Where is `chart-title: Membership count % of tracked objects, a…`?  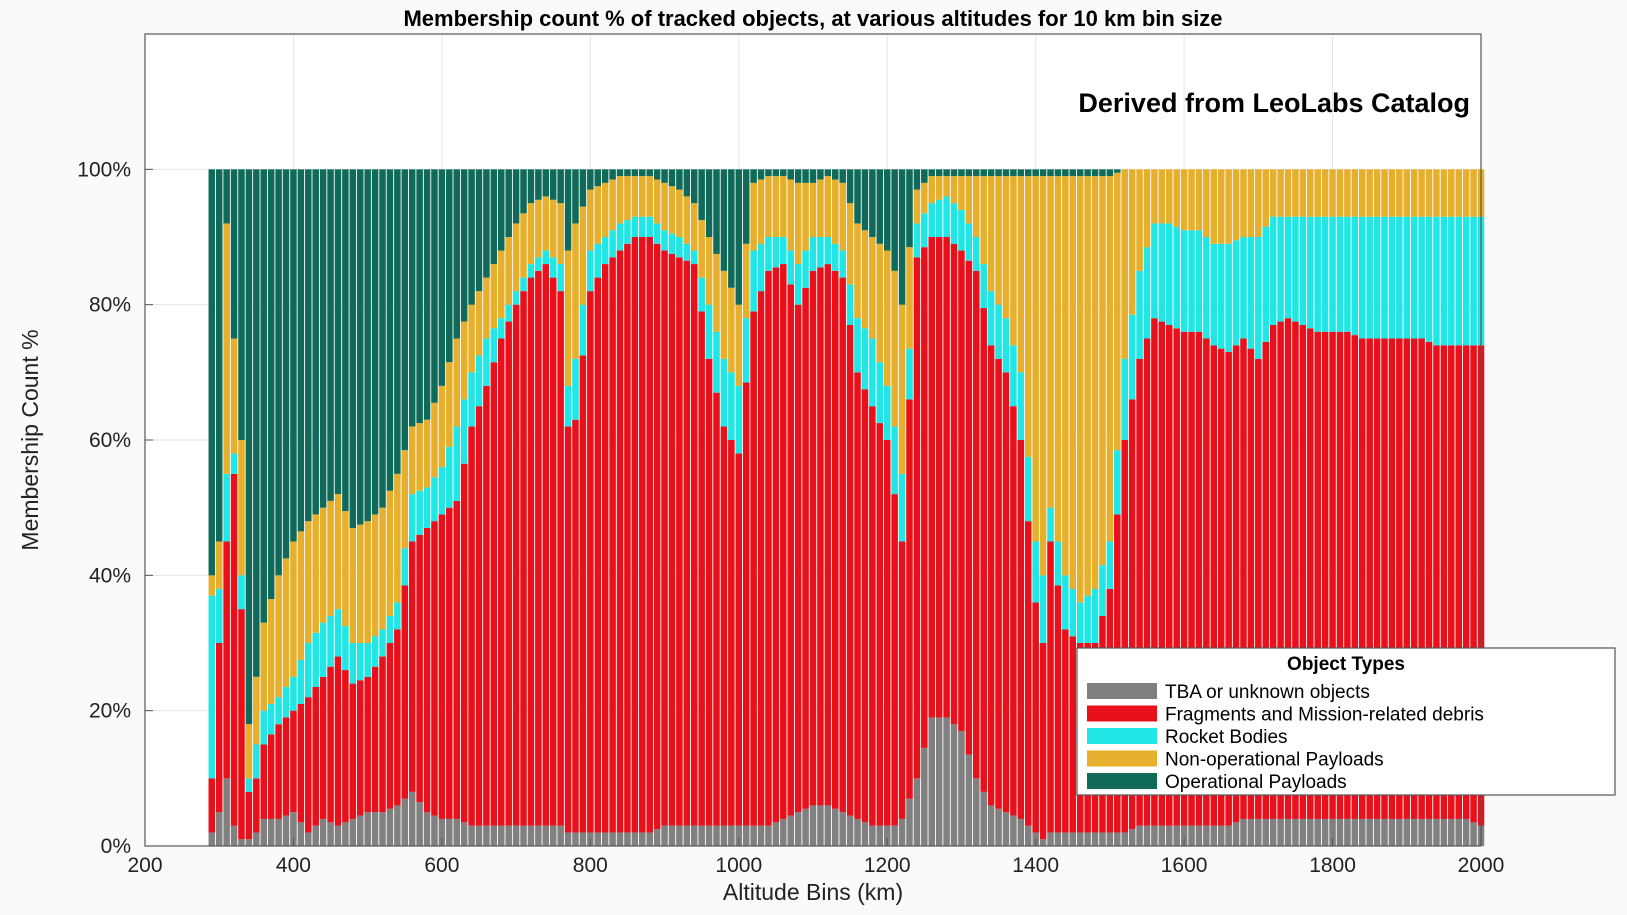 chart-title: Membership count % of tracked objects, a… is located at coordinates (812, 18).